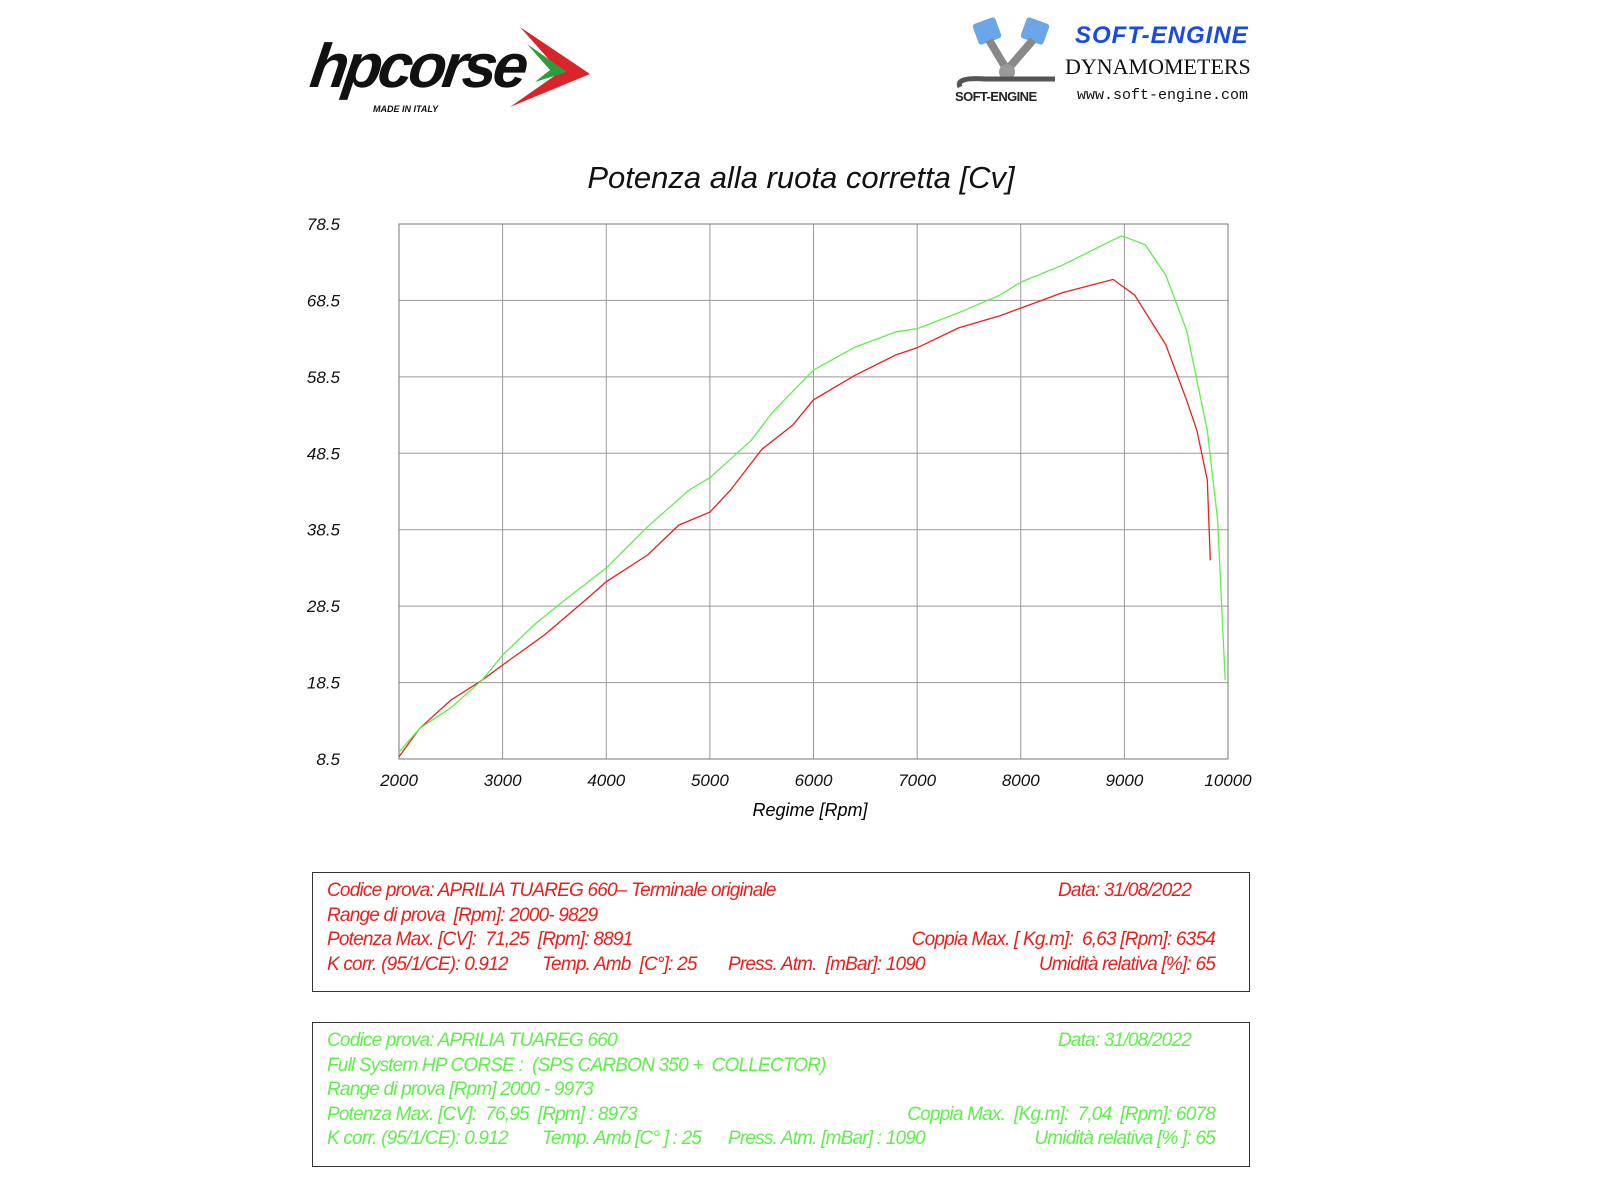 The width and height of the screenshot is (1602, 1203). Describe the element at coordinates (996, 96) in the screenshot. I see `softengine-mark: SOFT-ENGINE` at that location.